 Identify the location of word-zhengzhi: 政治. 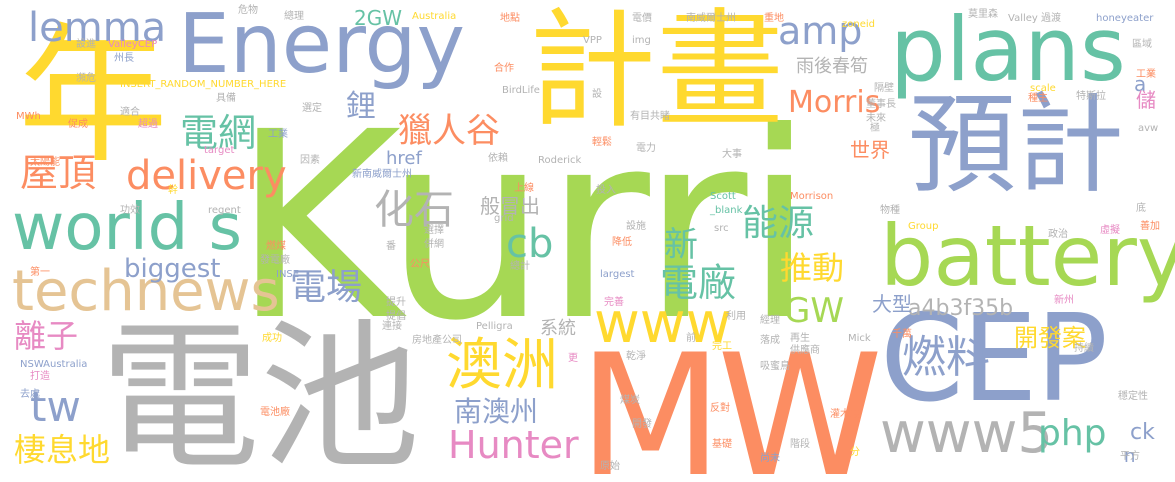
(1058, 234).